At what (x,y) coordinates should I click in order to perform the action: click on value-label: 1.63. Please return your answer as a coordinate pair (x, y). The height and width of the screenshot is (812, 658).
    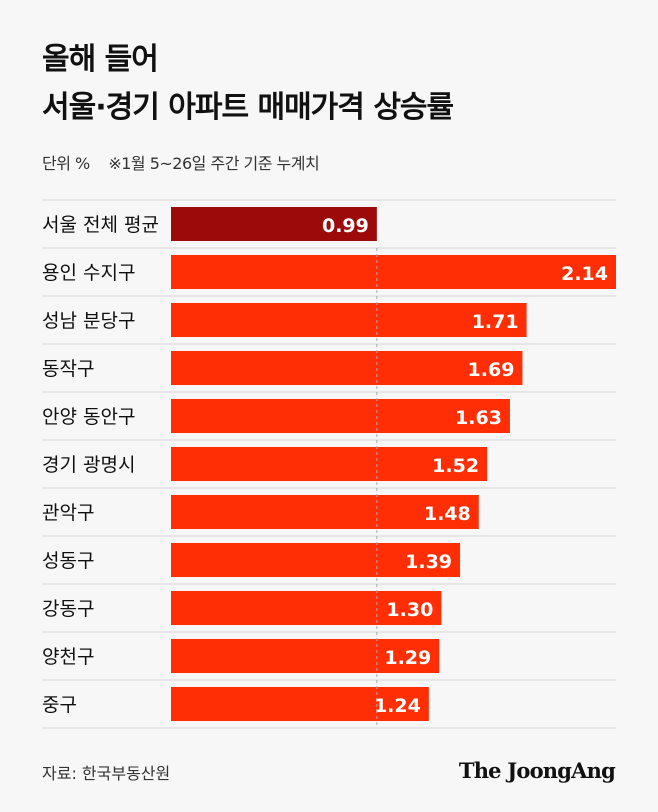
    Looking at the image, I should click on (478, 418).